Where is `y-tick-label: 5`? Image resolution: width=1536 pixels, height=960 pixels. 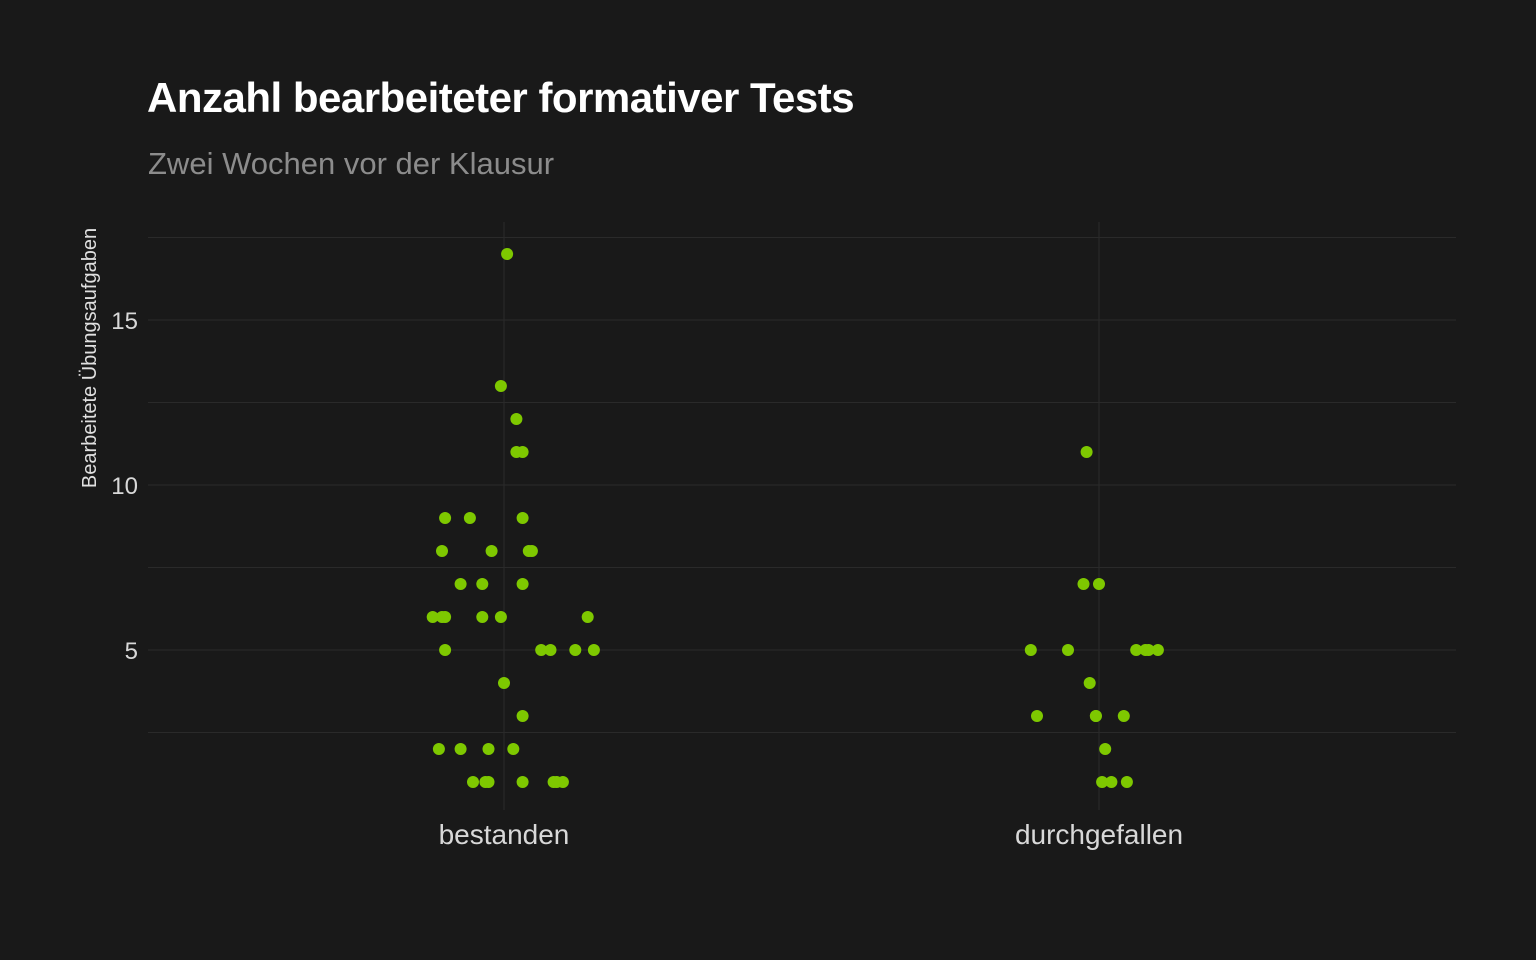 y-tick-label: 5 is located at coordinates (131, 651).